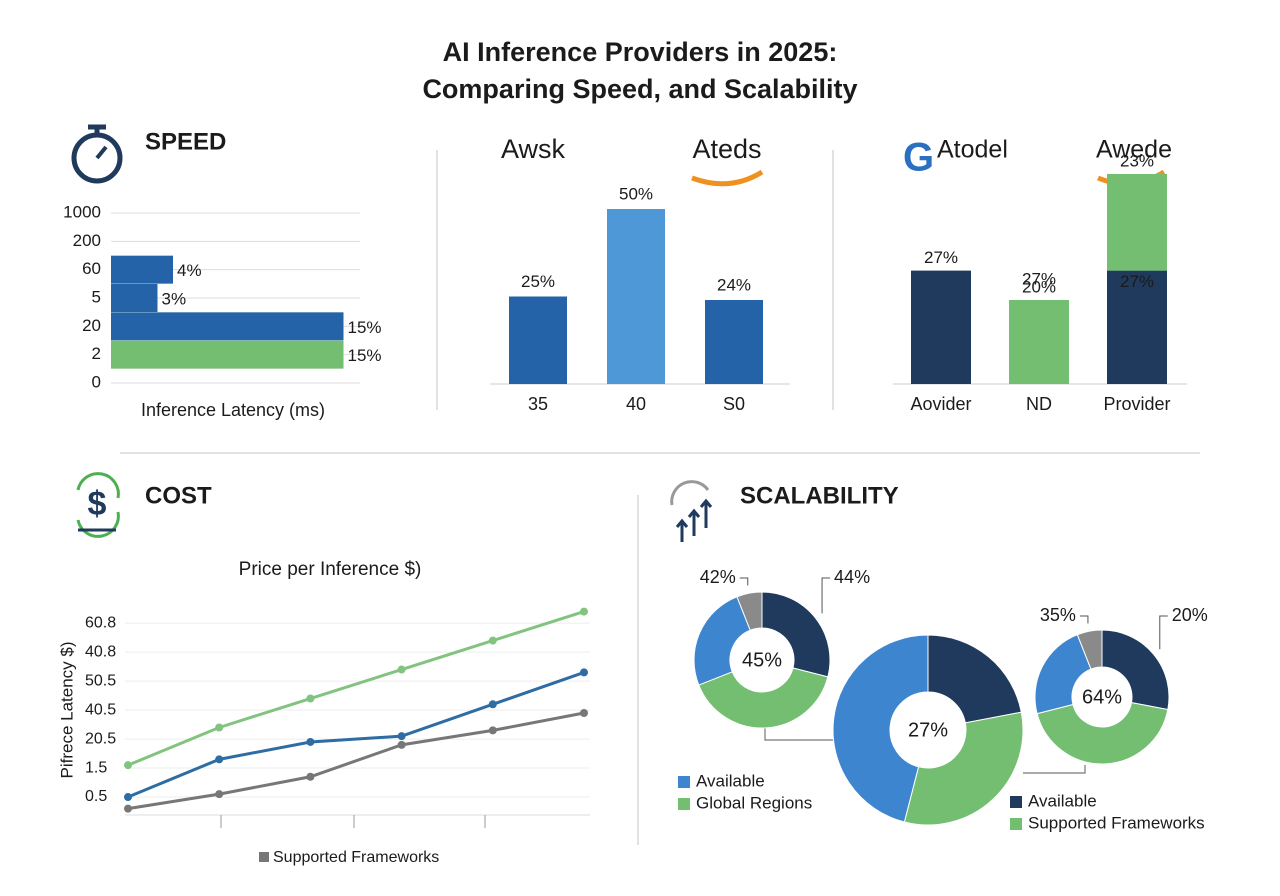 This screenshot has height=896, width=1280. Describe the element at coordinates (100, 709) in the screenshot. I see `y-tick-label: 40.5` at that location.